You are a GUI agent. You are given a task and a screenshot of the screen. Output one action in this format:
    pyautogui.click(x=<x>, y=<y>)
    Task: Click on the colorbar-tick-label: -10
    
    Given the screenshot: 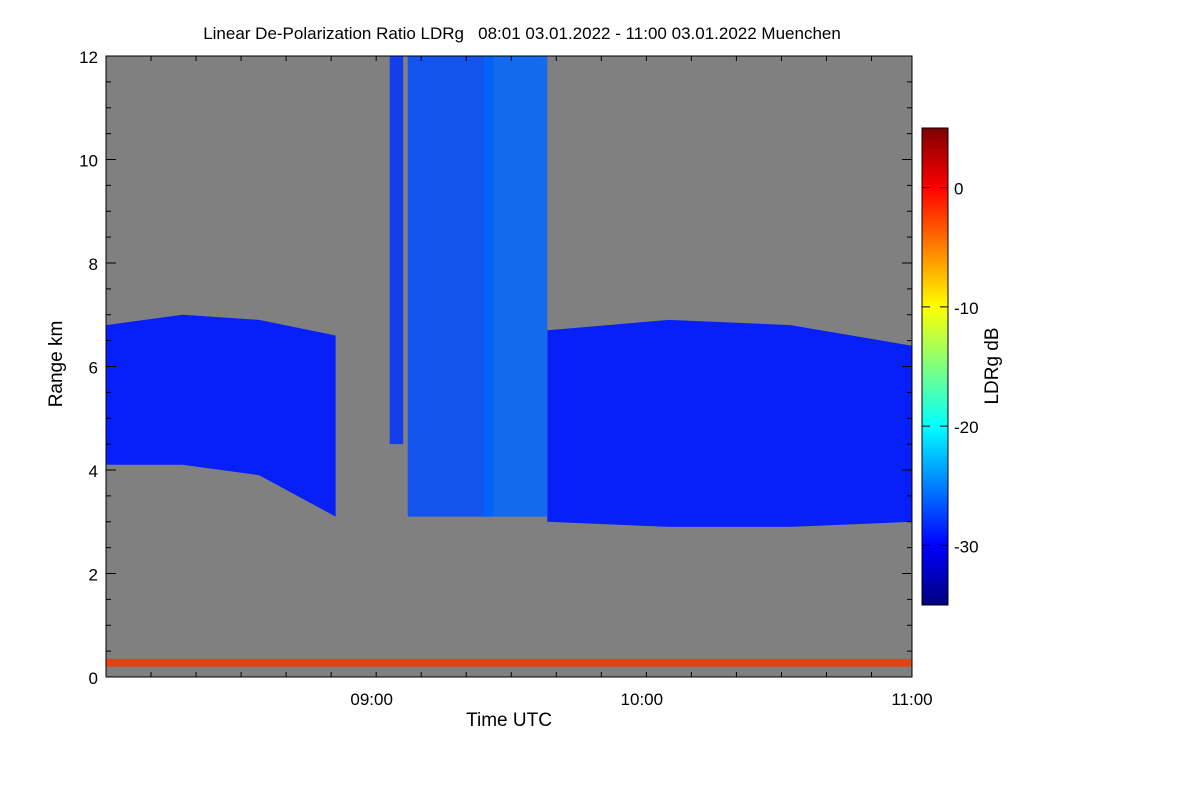 What is the action you would take?
    pyautogui.click(x=966, y=308)
    